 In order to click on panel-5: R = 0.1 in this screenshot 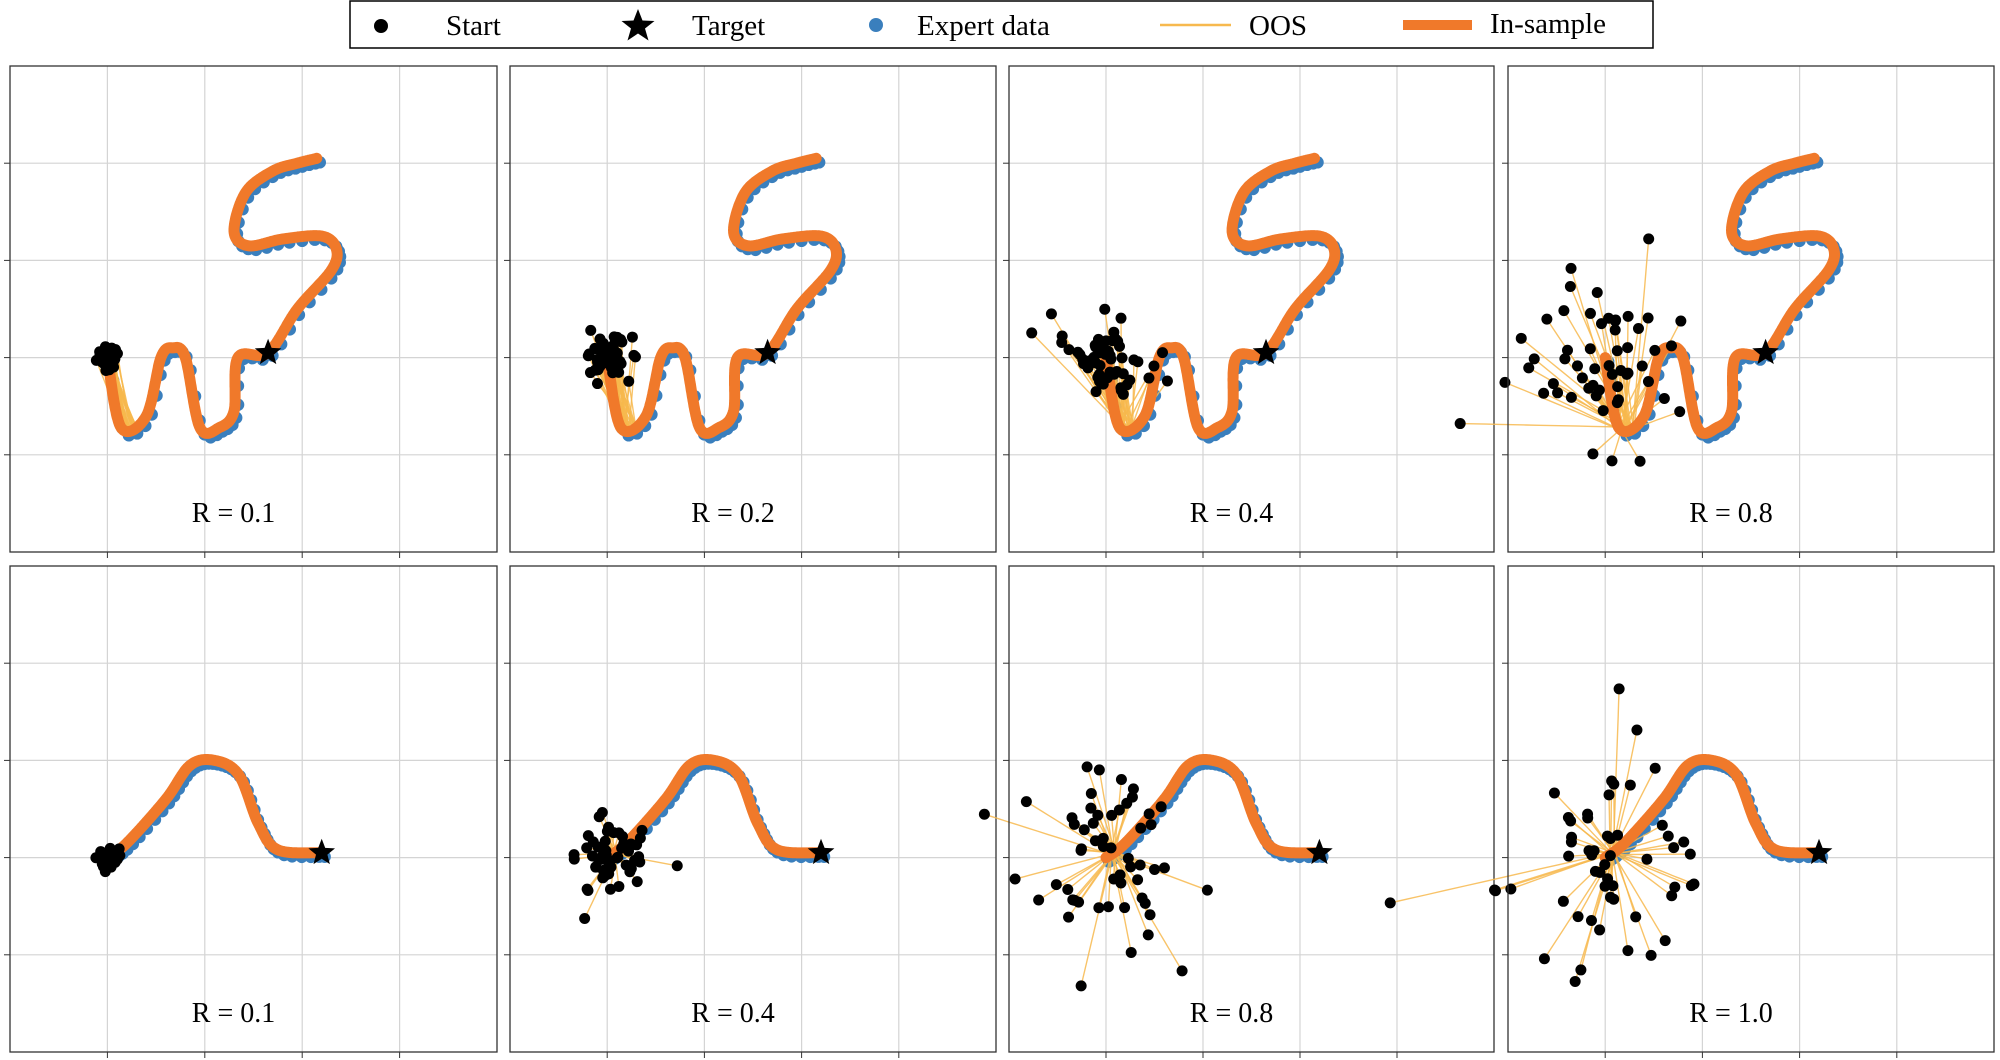, I will do `click(251, 811)`.